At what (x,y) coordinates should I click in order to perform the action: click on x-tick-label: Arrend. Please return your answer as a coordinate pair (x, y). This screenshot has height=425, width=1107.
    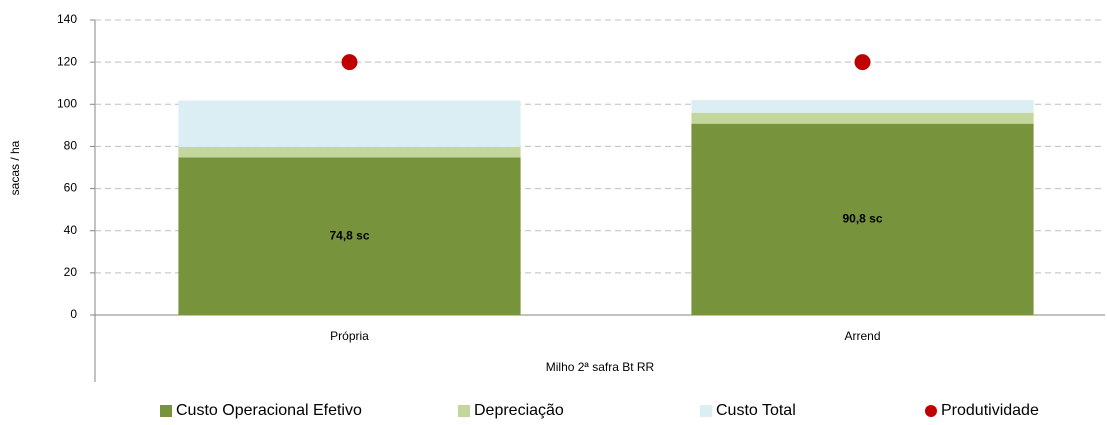
    Looking at the image, I should click on (862, 336).